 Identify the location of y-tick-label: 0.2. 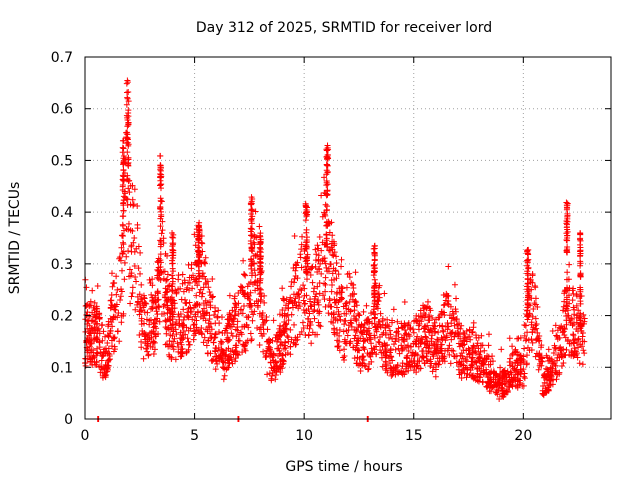
(62, 317).